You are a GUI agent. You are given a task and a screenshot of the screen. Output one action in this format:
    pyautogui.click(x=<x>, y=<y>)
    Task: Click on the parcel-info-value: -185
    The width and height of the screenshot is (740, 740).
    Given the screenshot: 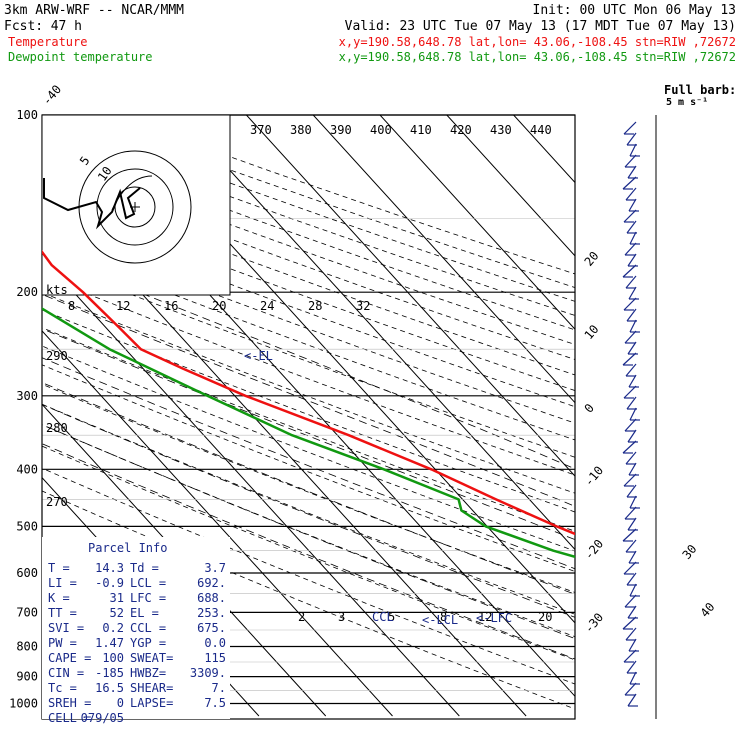 What is the action you would take?
    pyautogui.click(x=109, y=673)
    